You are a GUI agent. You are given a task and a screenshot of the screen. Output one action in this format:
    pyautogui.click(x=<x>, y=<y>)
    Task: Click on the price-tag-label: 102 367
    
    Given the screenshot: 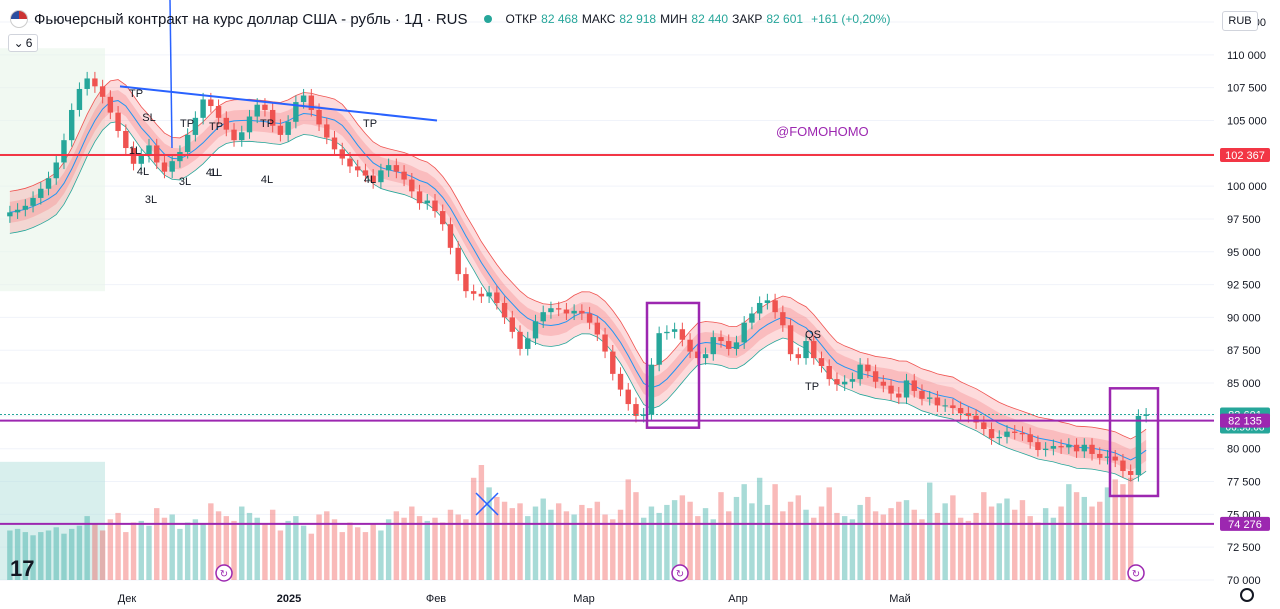 What is the action you would take?
    pyautogui.click(x=1245, y=156)
    